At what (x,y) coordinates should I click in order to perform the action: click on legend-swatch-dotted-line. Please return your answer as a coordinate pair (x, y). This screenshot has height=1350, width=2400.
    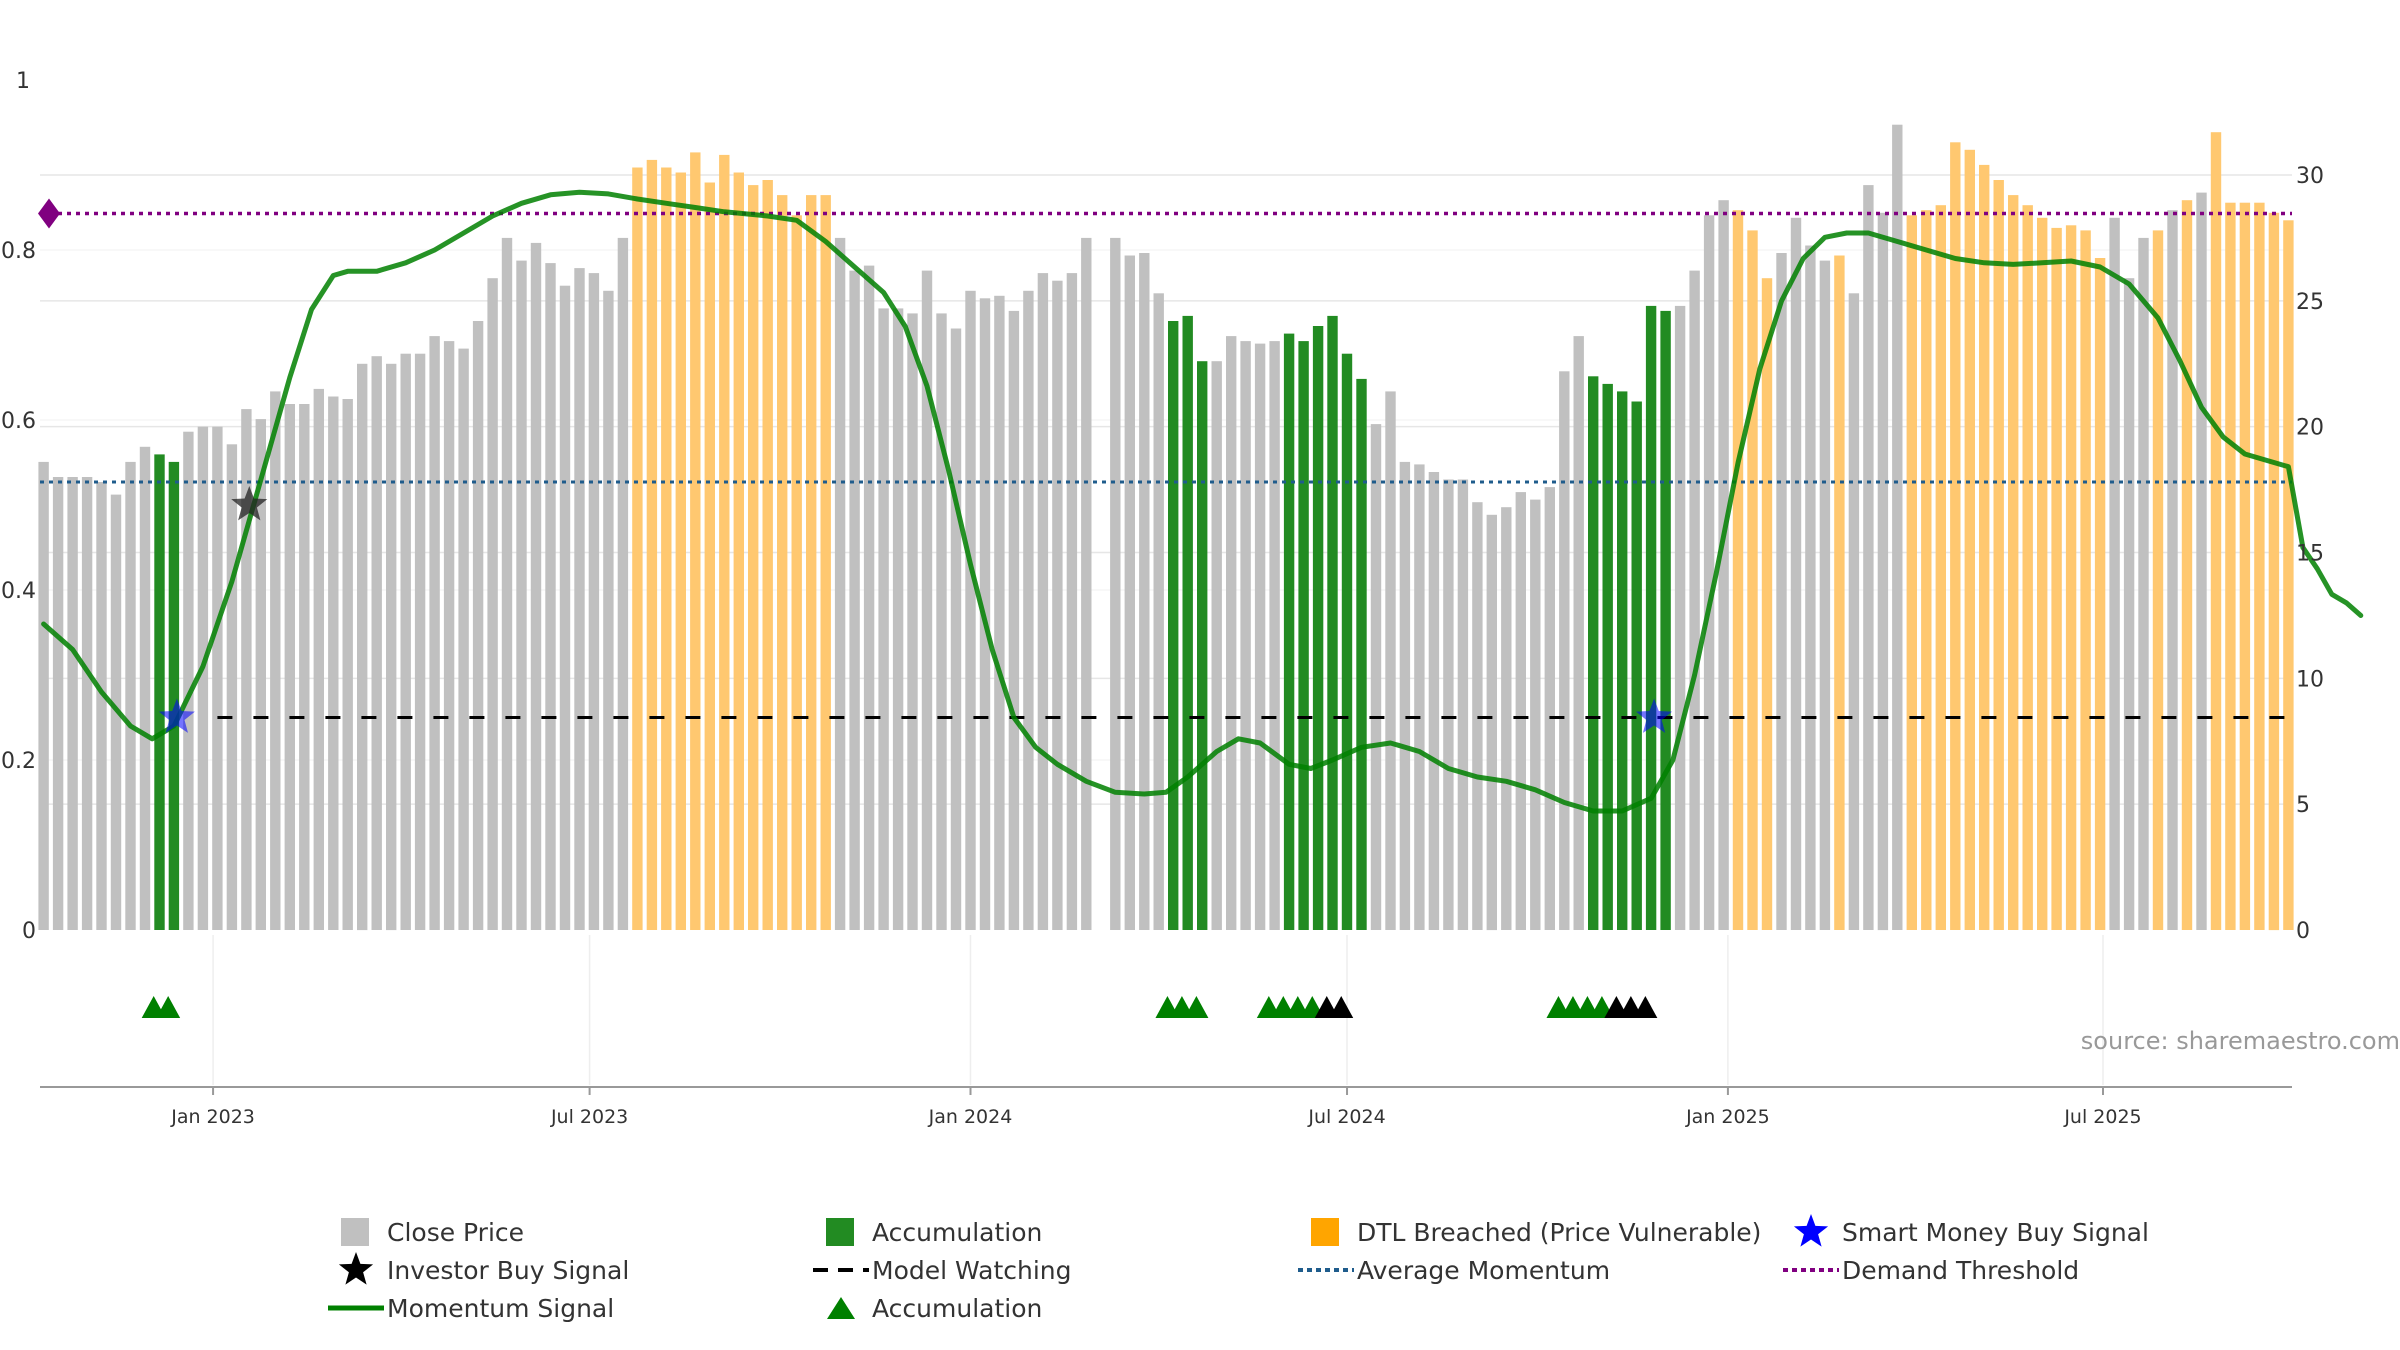
    Looking at the image, I should click on (1811, 1270).